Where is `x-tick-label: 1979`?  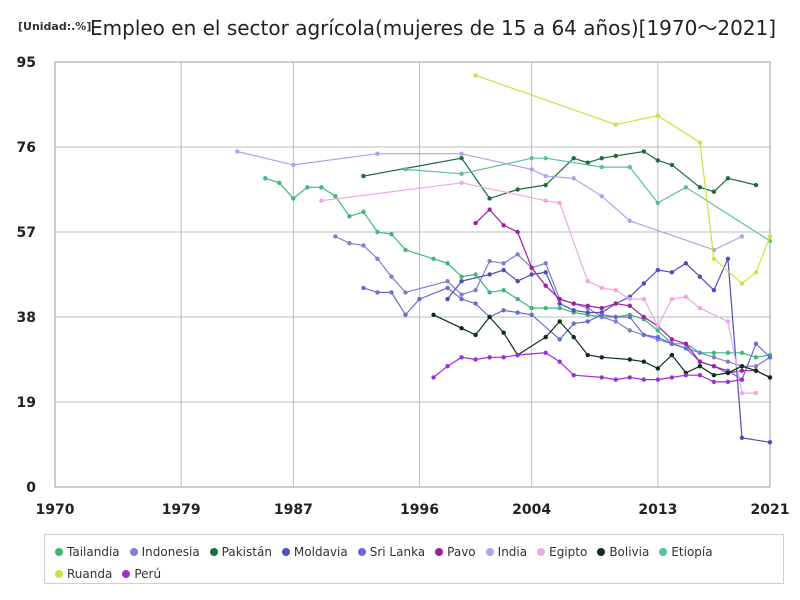
x-tick-label: 1979 is located at coordinates (181, 510).